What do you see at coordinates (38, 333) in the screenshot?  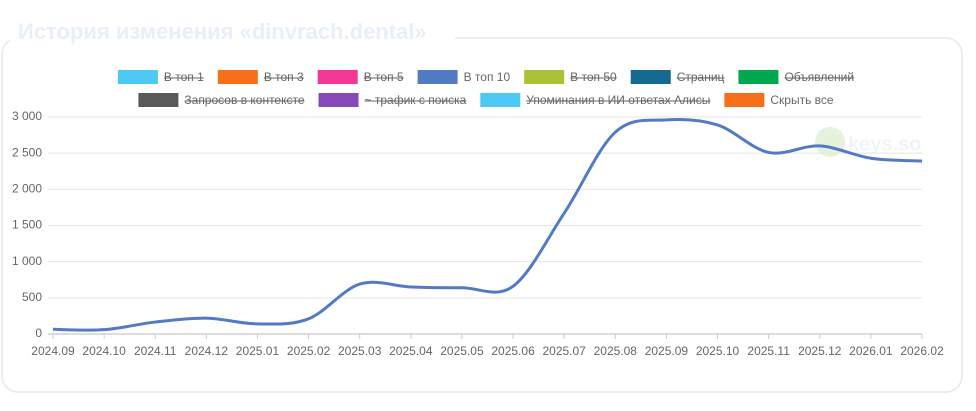 I see `y-tick-label: 0` at bounding box center [38, 333].